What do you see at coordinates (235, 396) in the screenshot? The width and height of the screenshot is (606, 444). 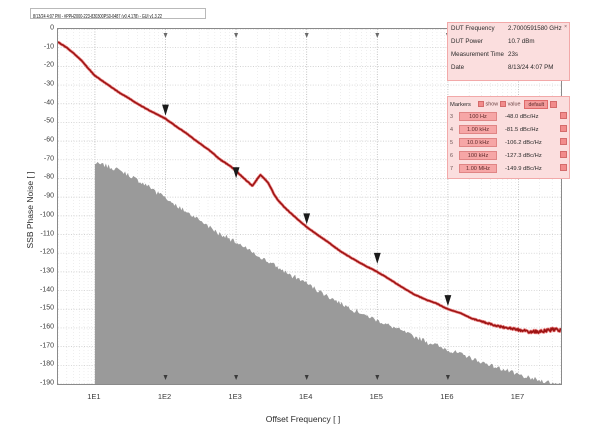 I see `x-axis-tick-label: 1E3` at bounding box center [235, 396].